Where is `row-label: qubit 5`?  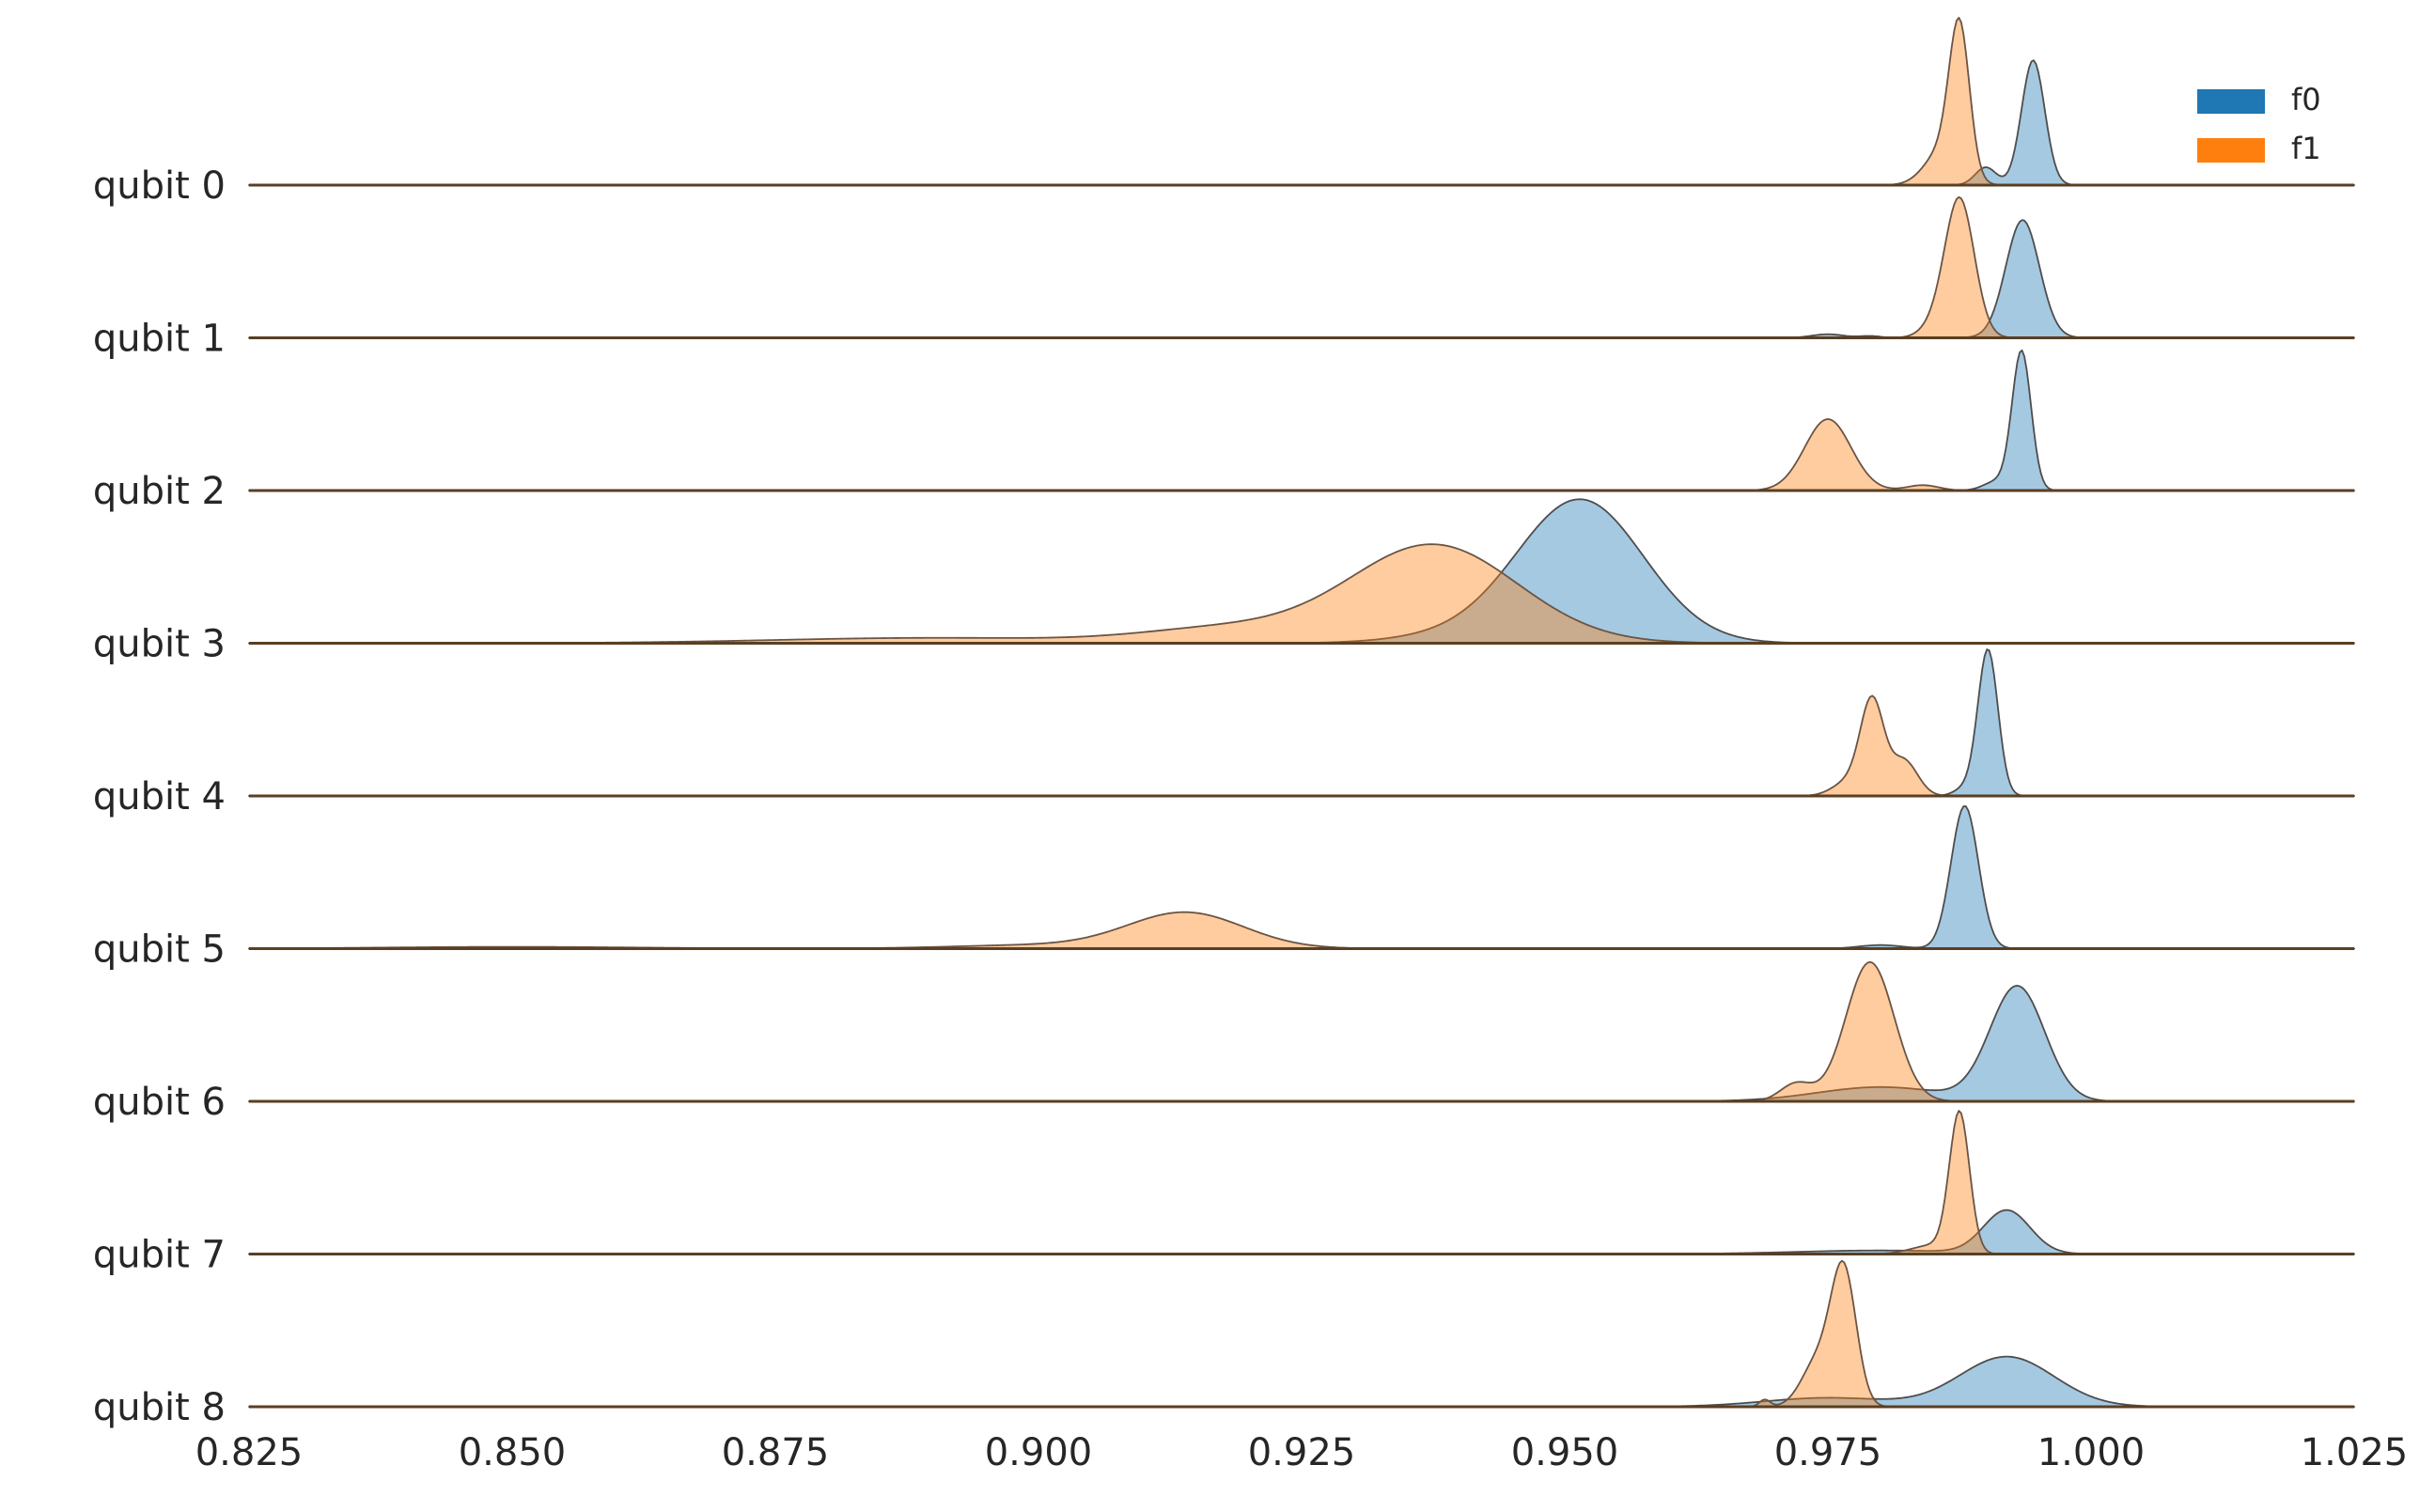 row-label: qubit 5 is located at coordinates (159, 950).